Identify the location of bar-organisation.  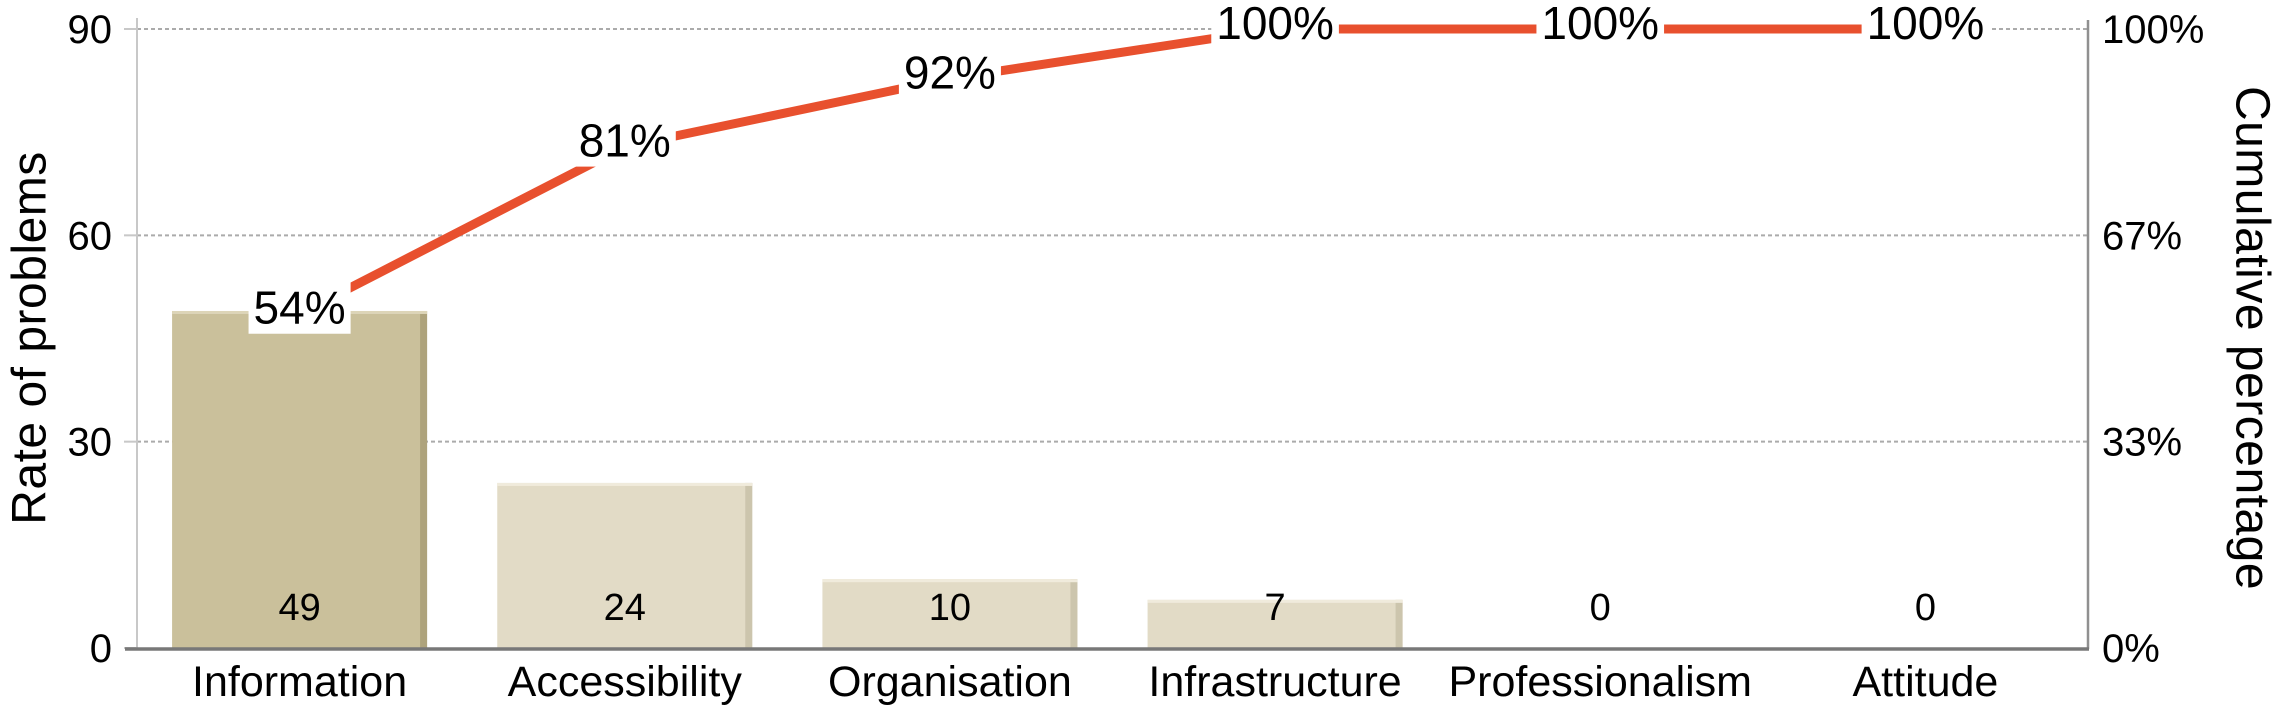
(950, 613).